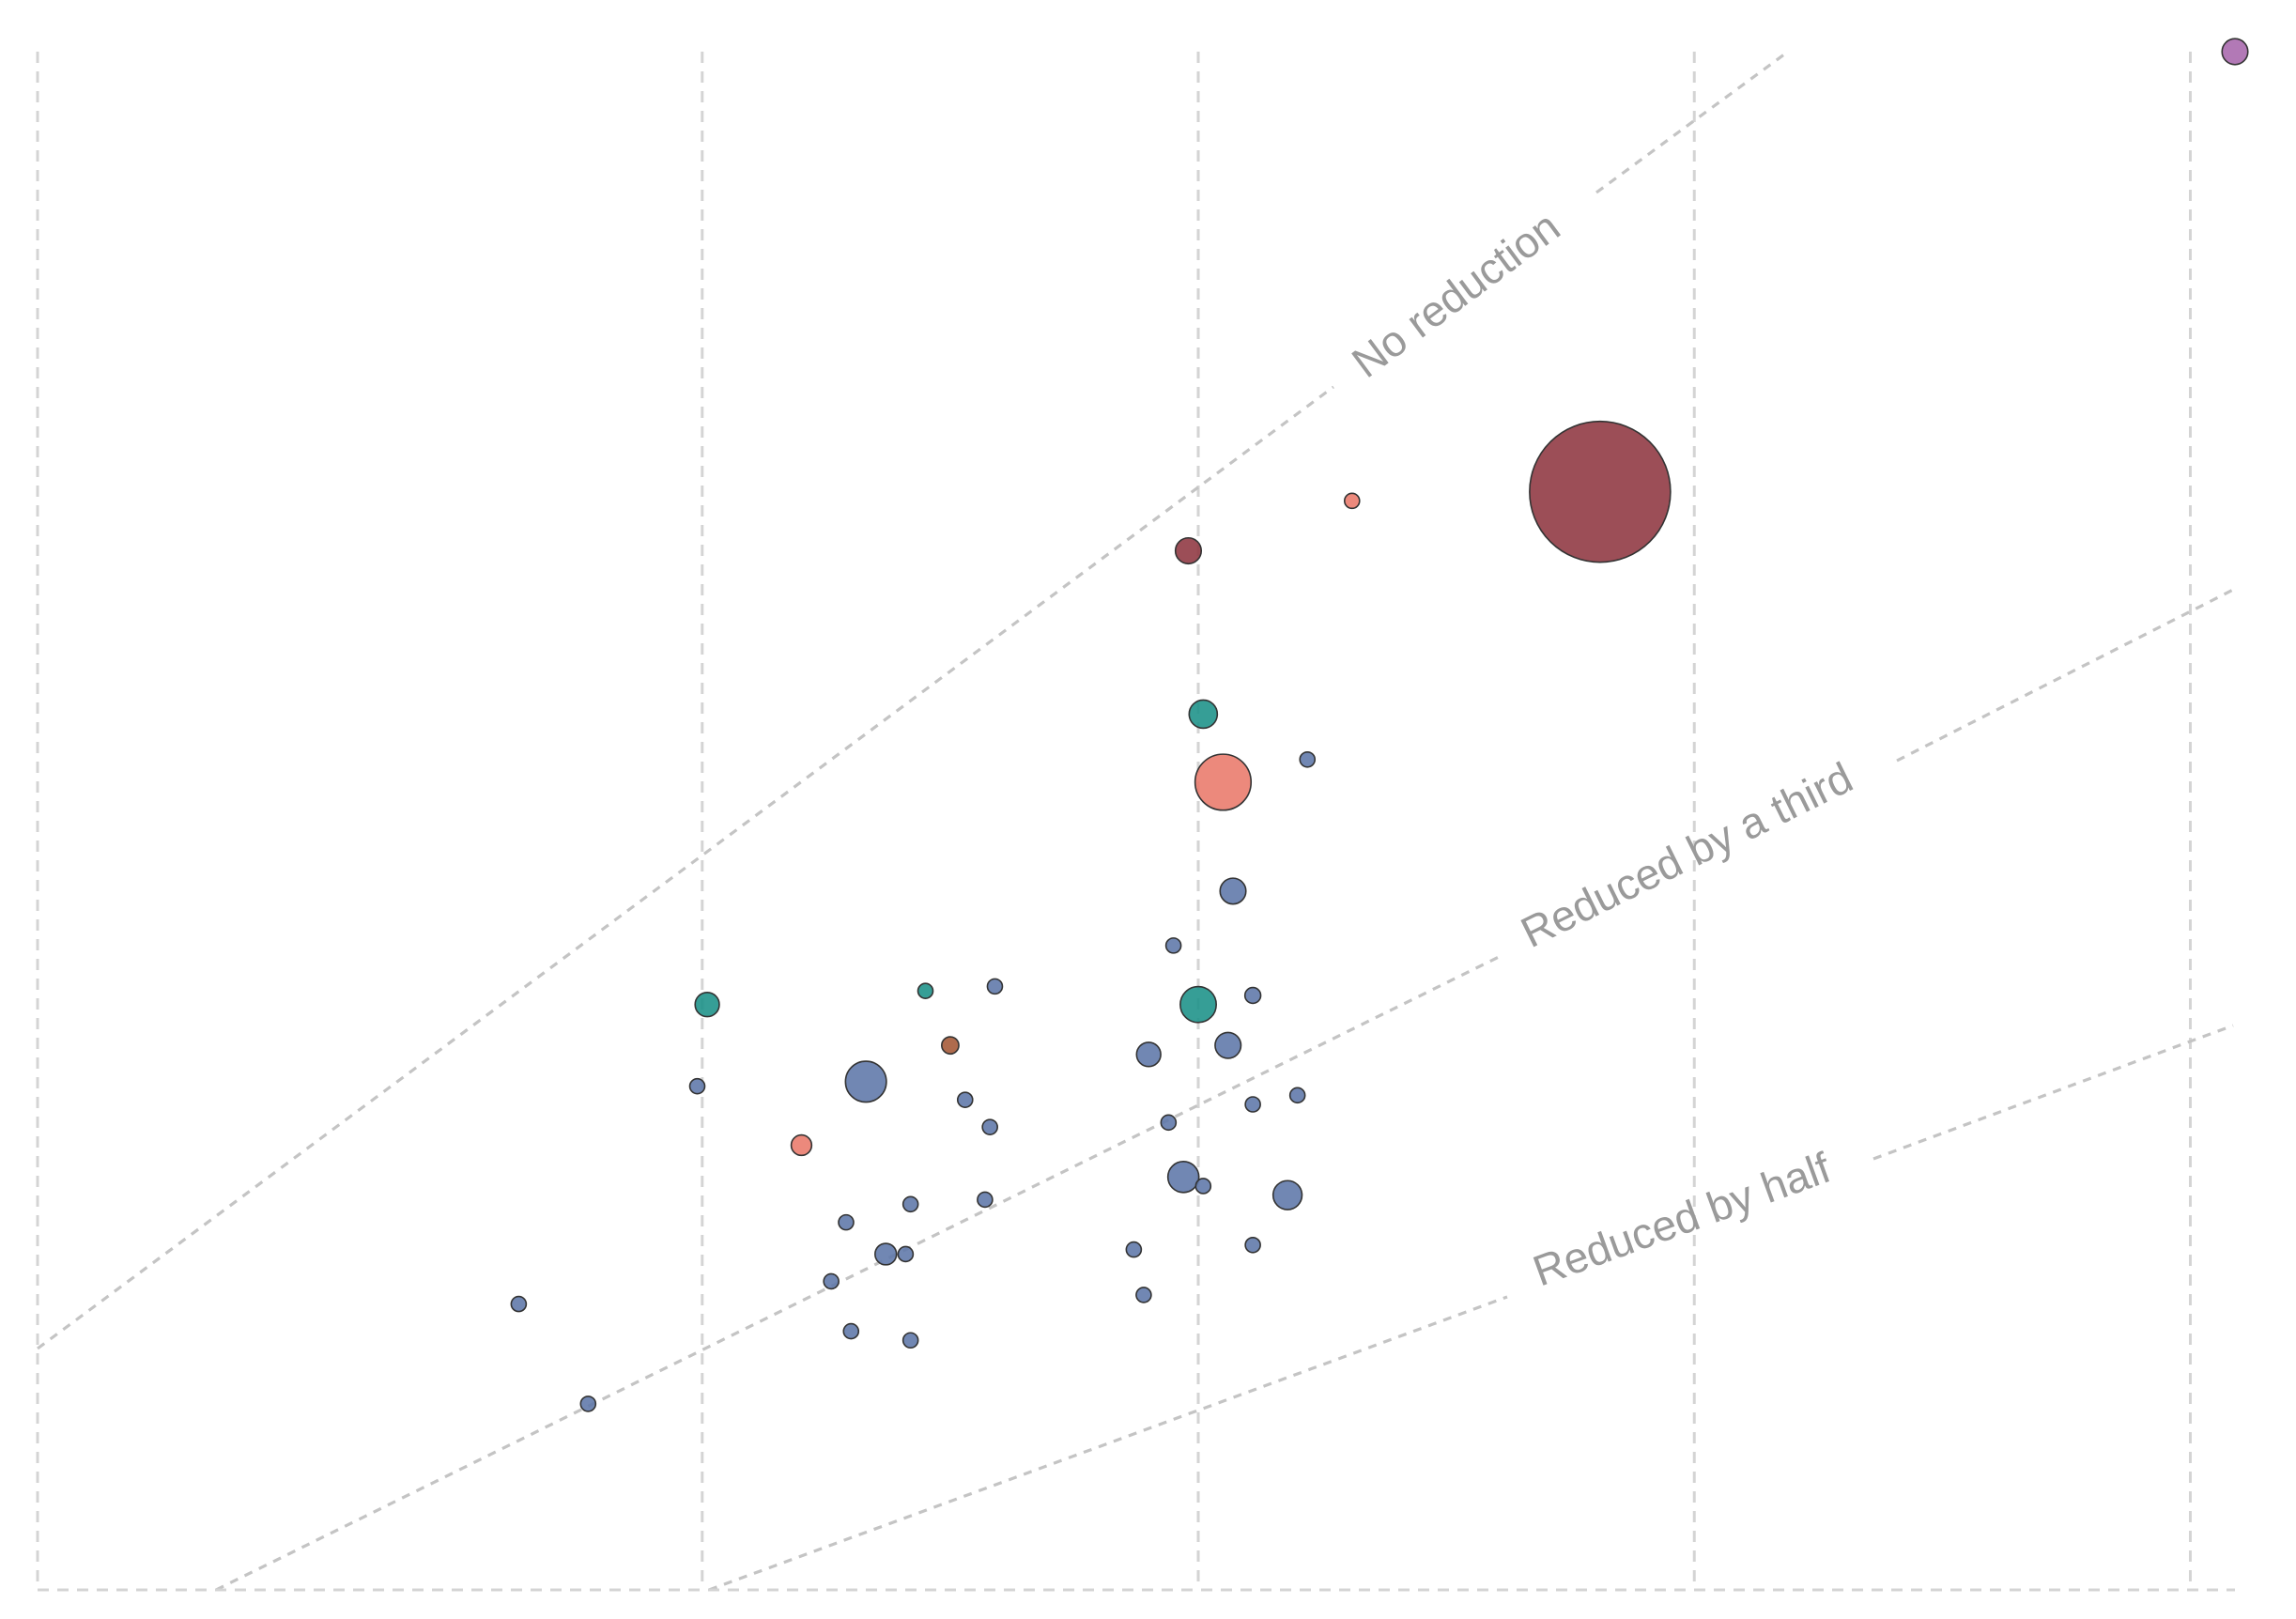 The image size is (2296, 1619). What do you see at coordinates (1682, 1219) in the screenshot?
I see `reference-label-reduced-by-half: Reduced by half` at bounding box center [1682, 1219].